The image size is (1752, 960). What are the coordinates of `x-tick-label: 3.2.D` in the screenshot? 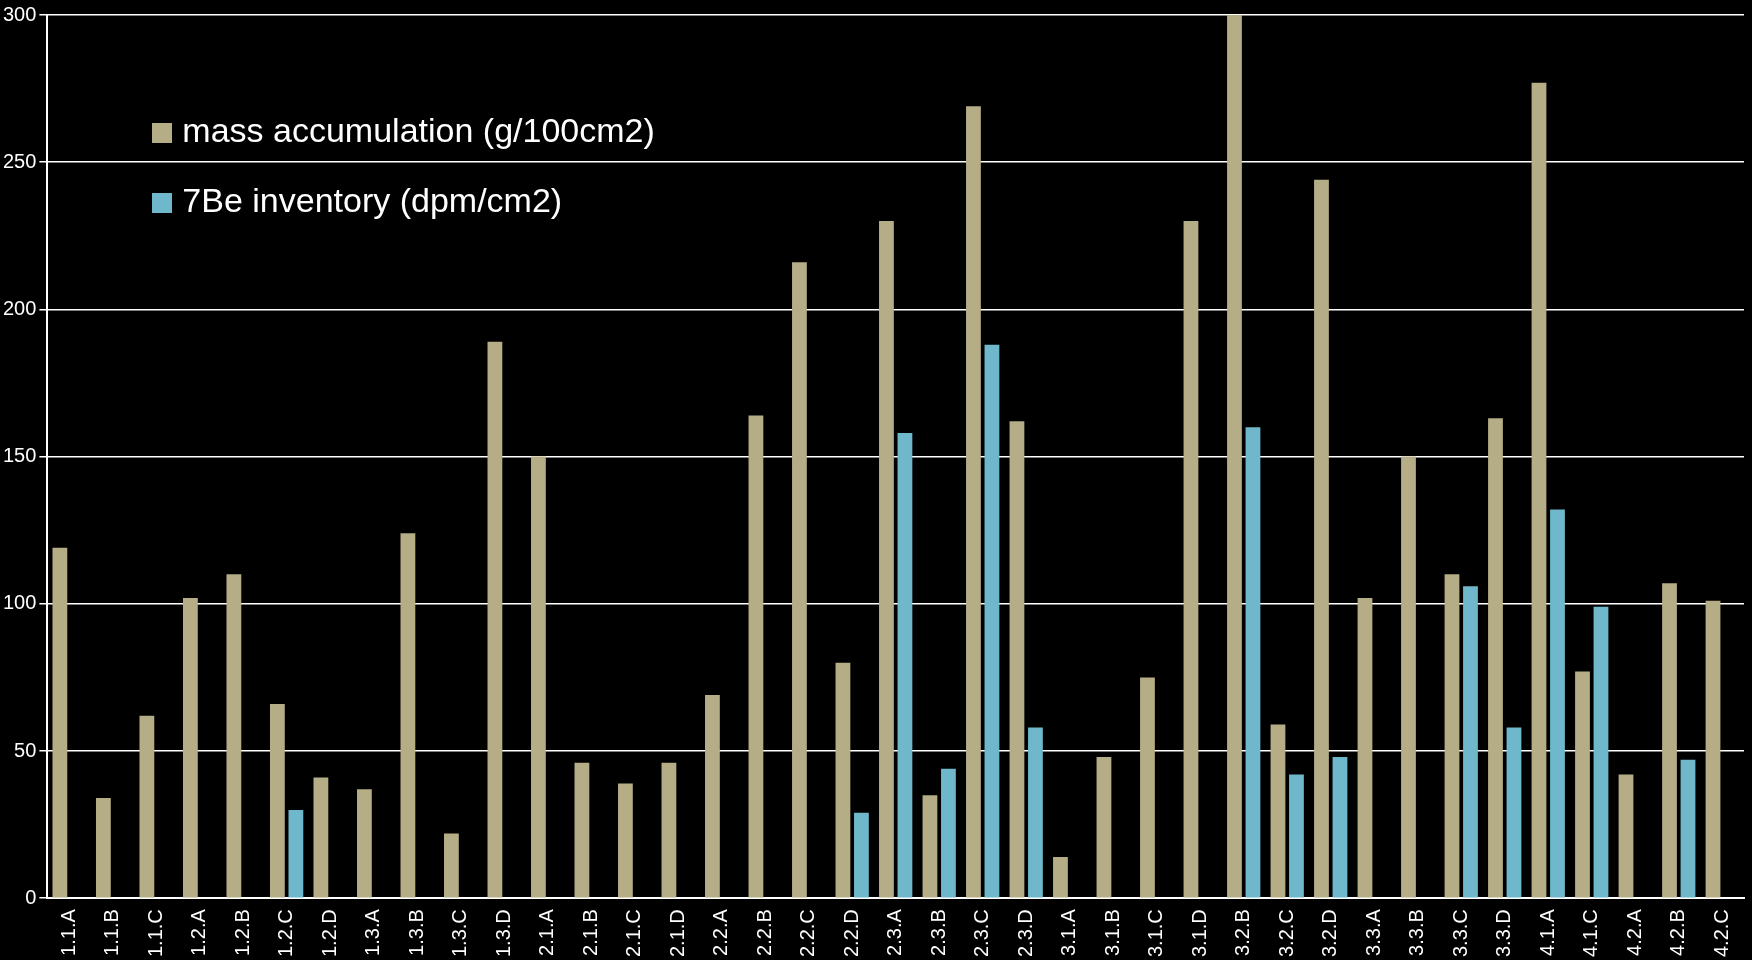 It's located at (1329, 933).